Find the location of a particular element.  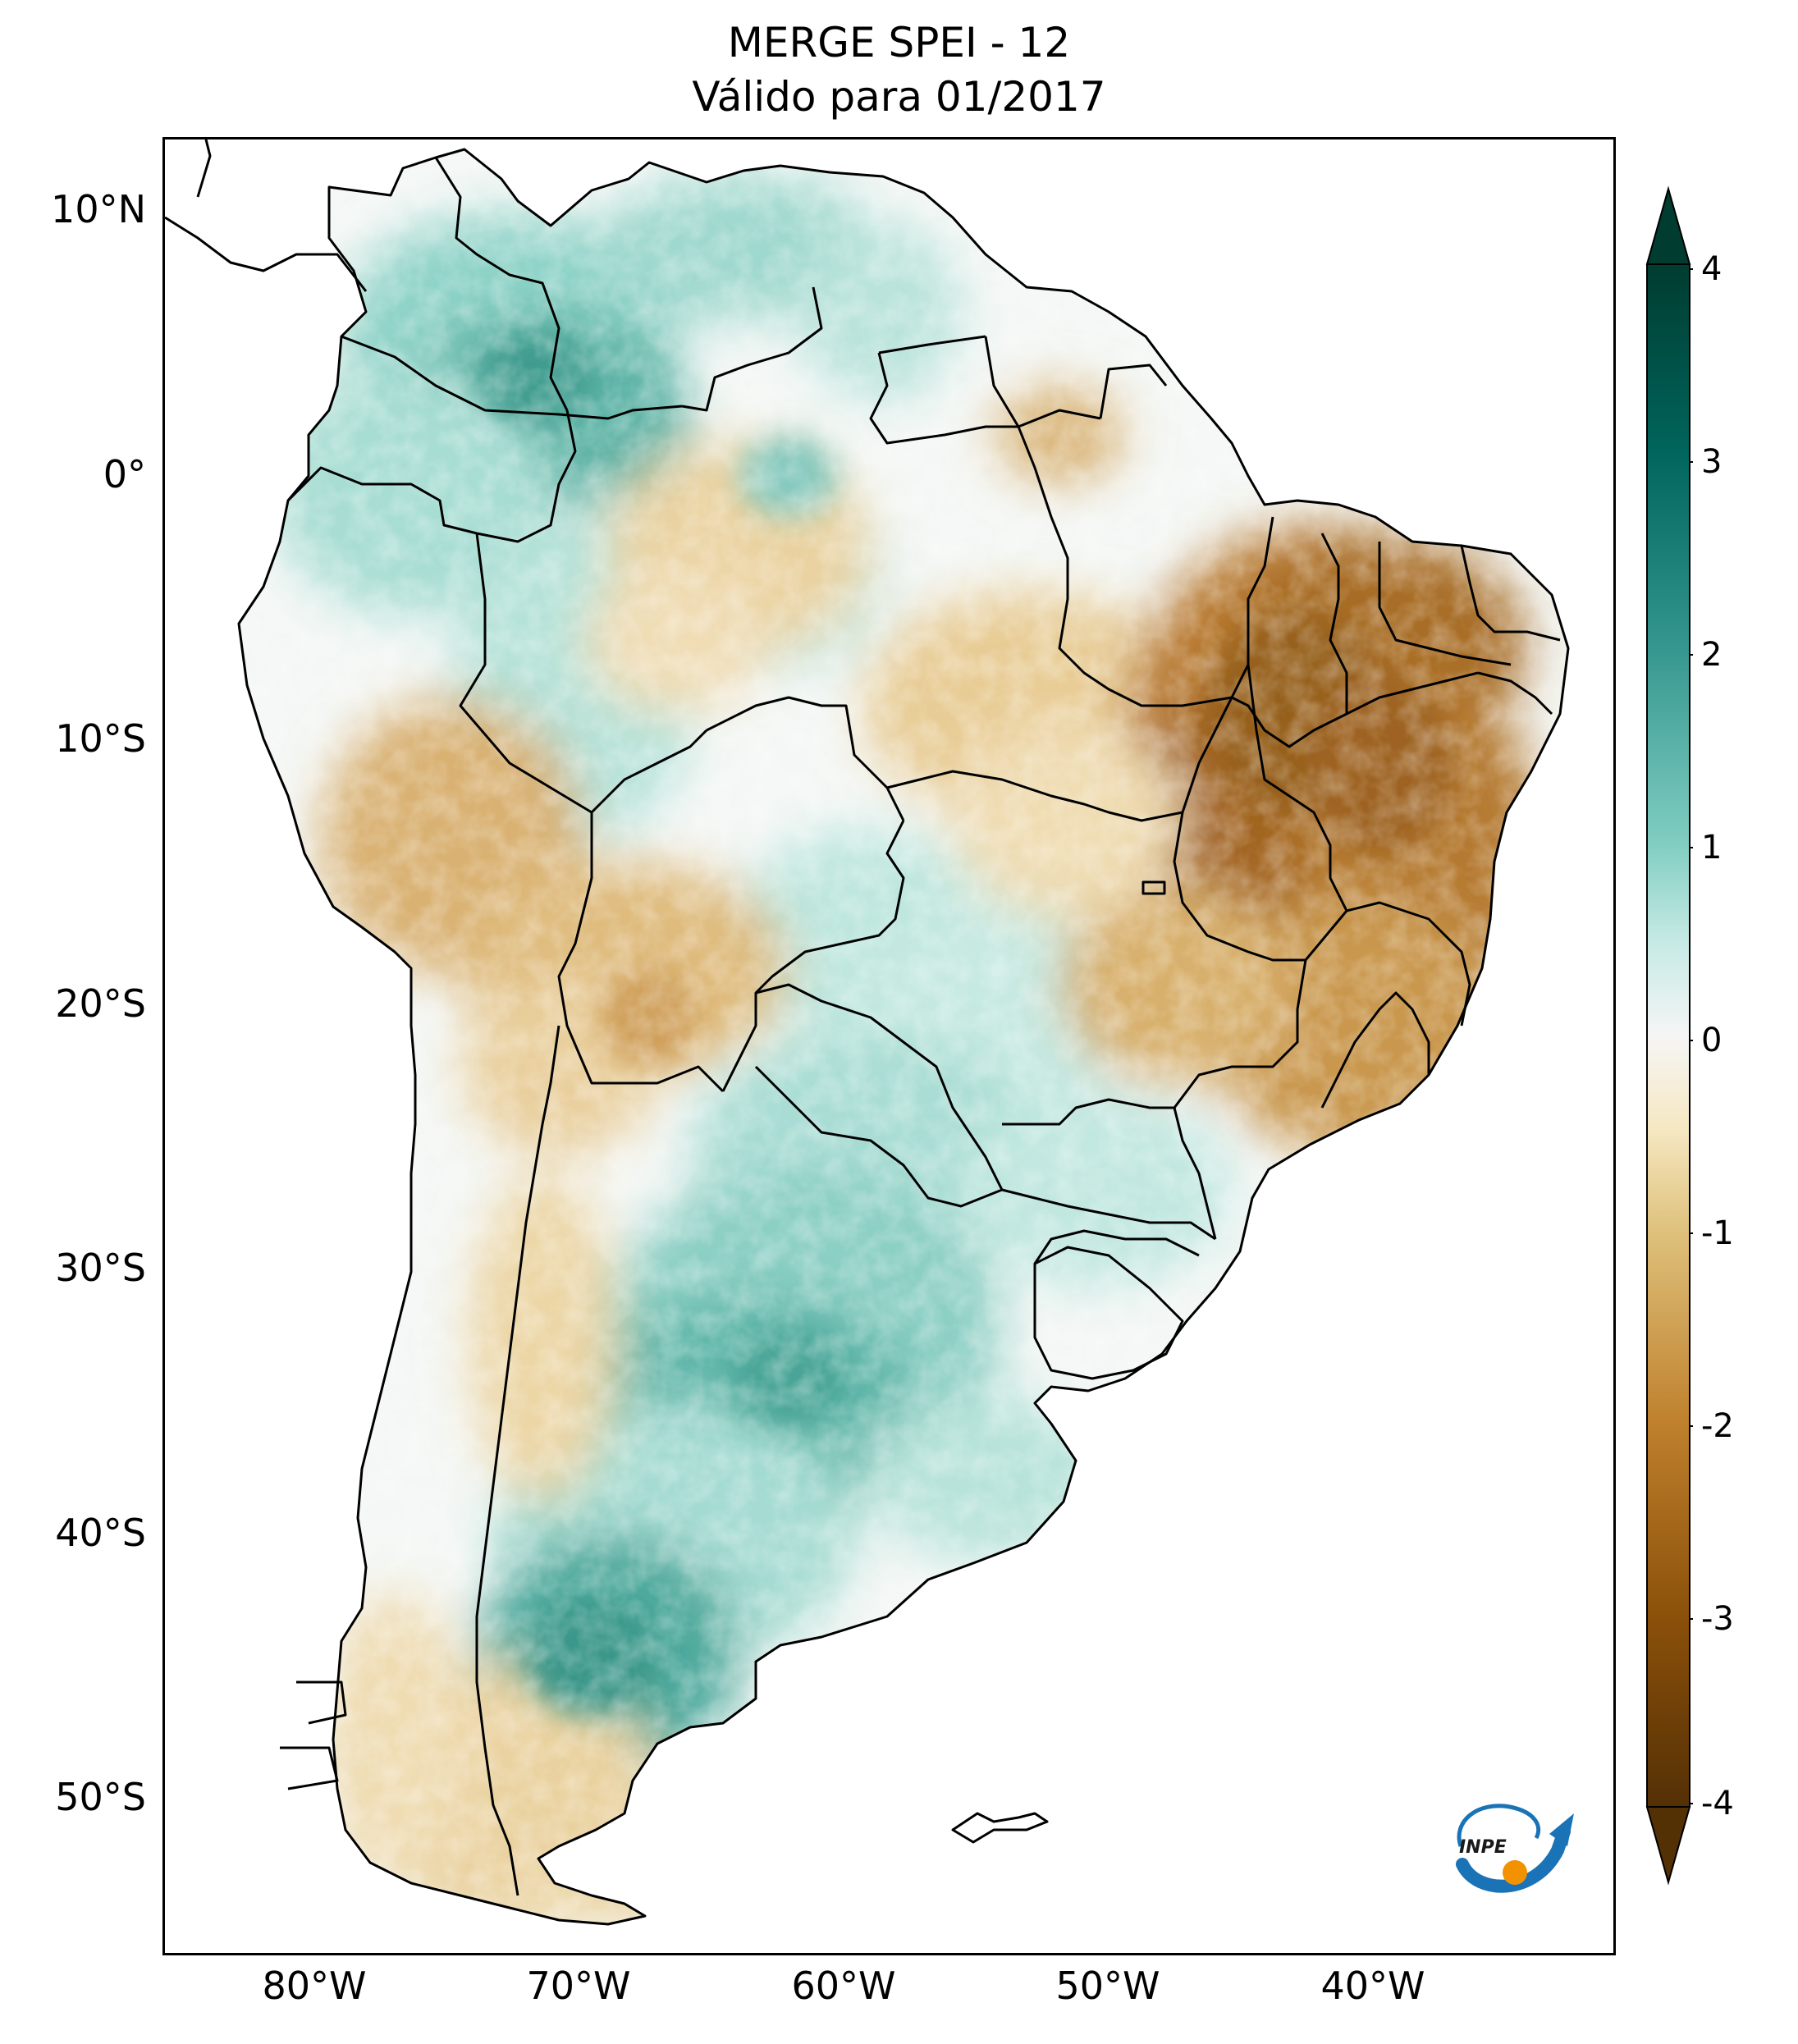

colorbar-tick-3: 3 is located at coordinates (1712, 462).